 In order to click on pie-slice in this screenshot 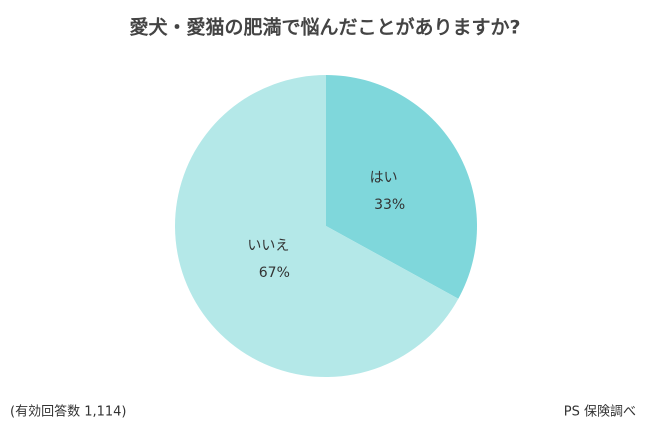, I will do `click(401, 187)`.